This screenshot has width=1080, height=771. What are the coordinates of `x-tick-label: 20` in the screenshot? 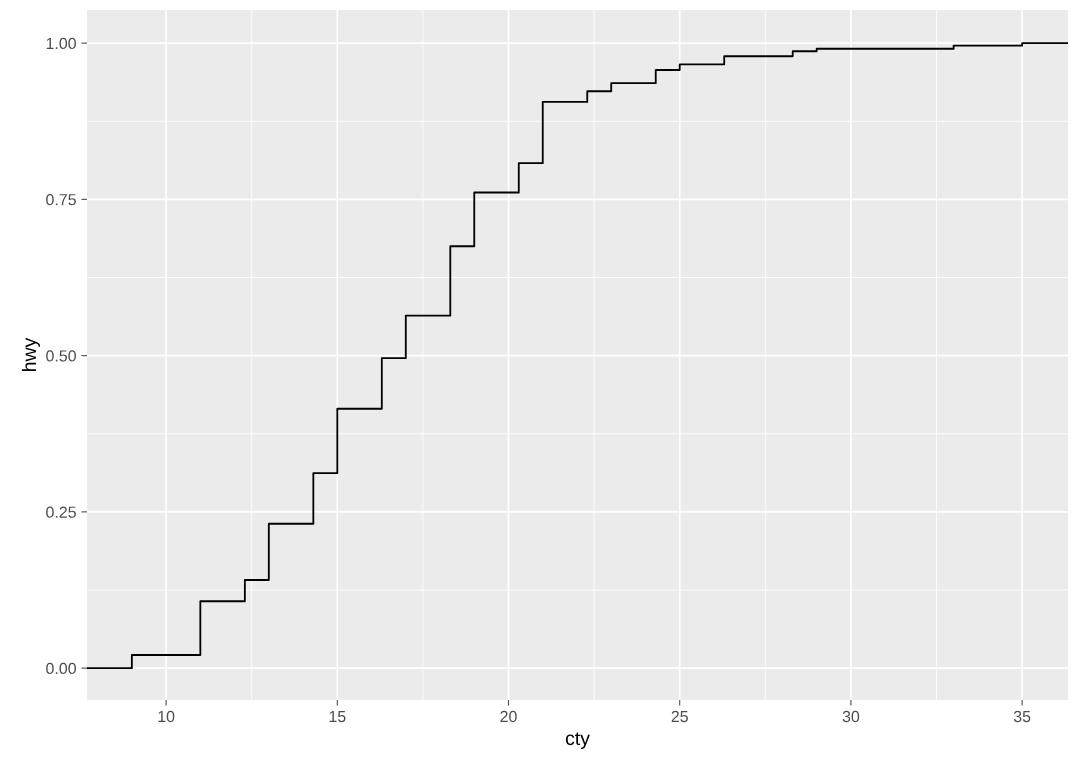 It's located at (508, 716).